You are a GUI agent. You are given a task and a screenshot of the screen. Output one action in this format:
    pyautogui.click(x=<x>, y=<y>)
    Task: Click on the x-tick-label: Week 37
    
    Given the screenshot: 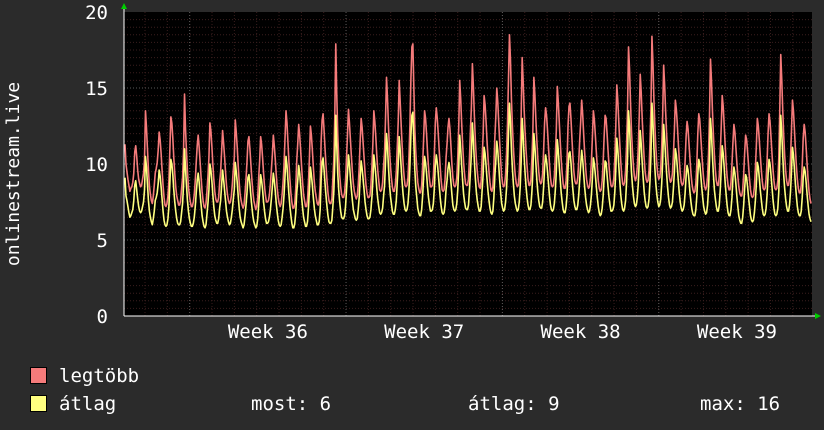 What is the action you would take?
    pyautogui.click(x=424, y=332)
    